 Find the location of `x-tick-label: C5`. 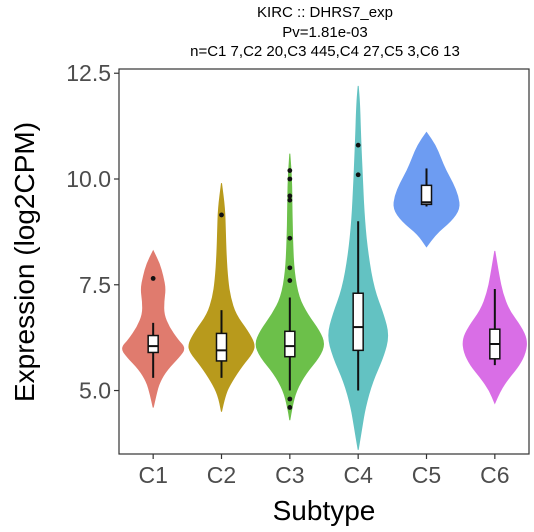

x-tick-label: C5 is located at coordinates (426, 475).